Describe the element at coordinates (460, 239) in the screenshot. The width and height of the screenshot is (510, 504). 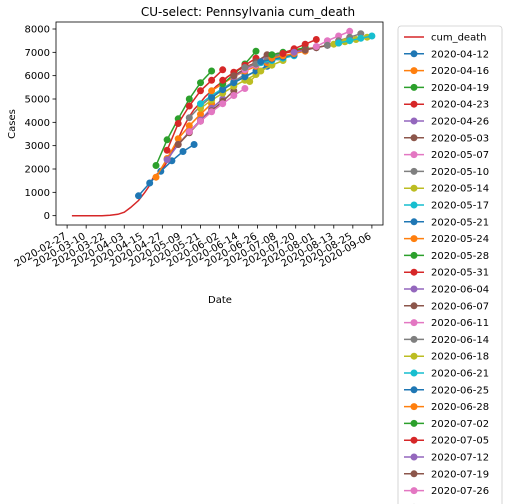
I see `legend-label: 2020-05-24` at that location.